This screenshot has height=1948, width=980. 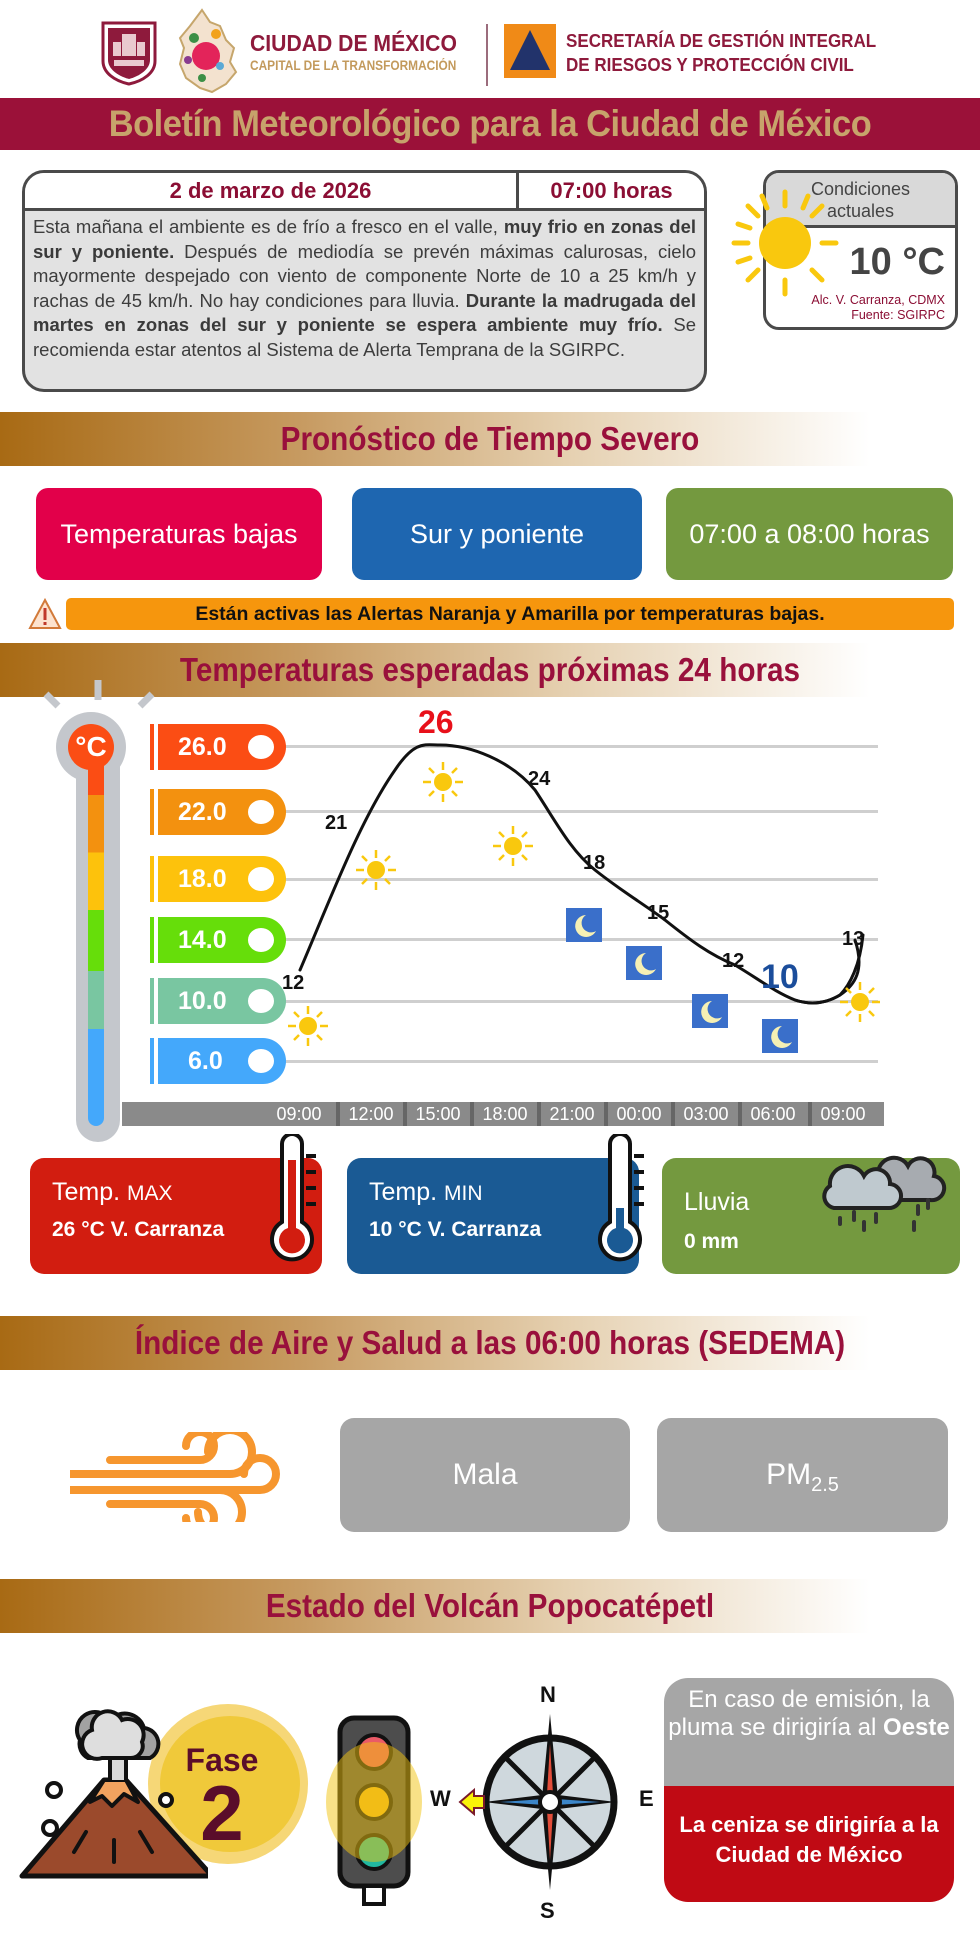 I want to click on bulletin-time: 07:00 horas, so click(x=611, y=190).